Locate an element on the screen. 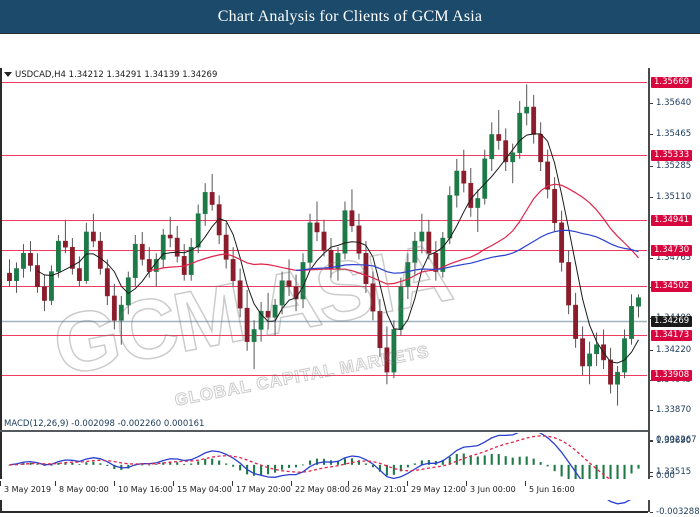 This screenshot has width=700, height=517. time-axis-tick: 10 May 16:00 is located at coordinates (143, 487).